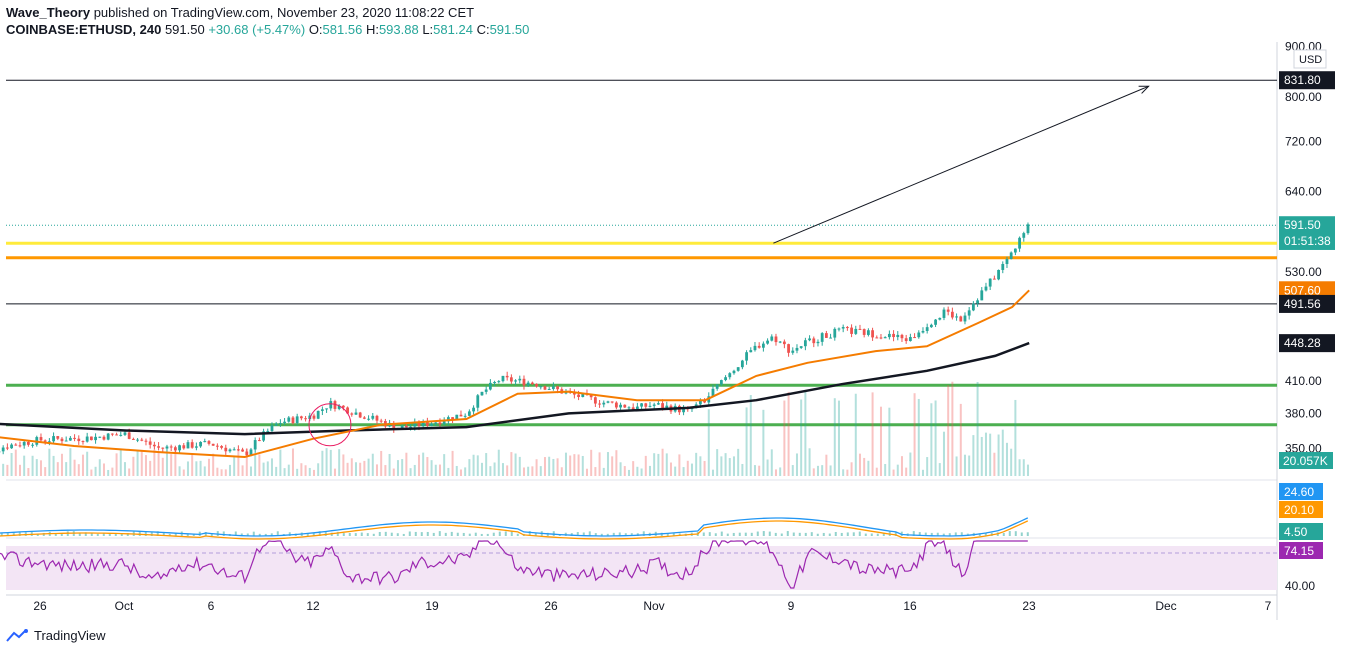  Describe the element at coordinates (1029, 606) in the screenshot. I see `time-axis-tick: 23` at that location.